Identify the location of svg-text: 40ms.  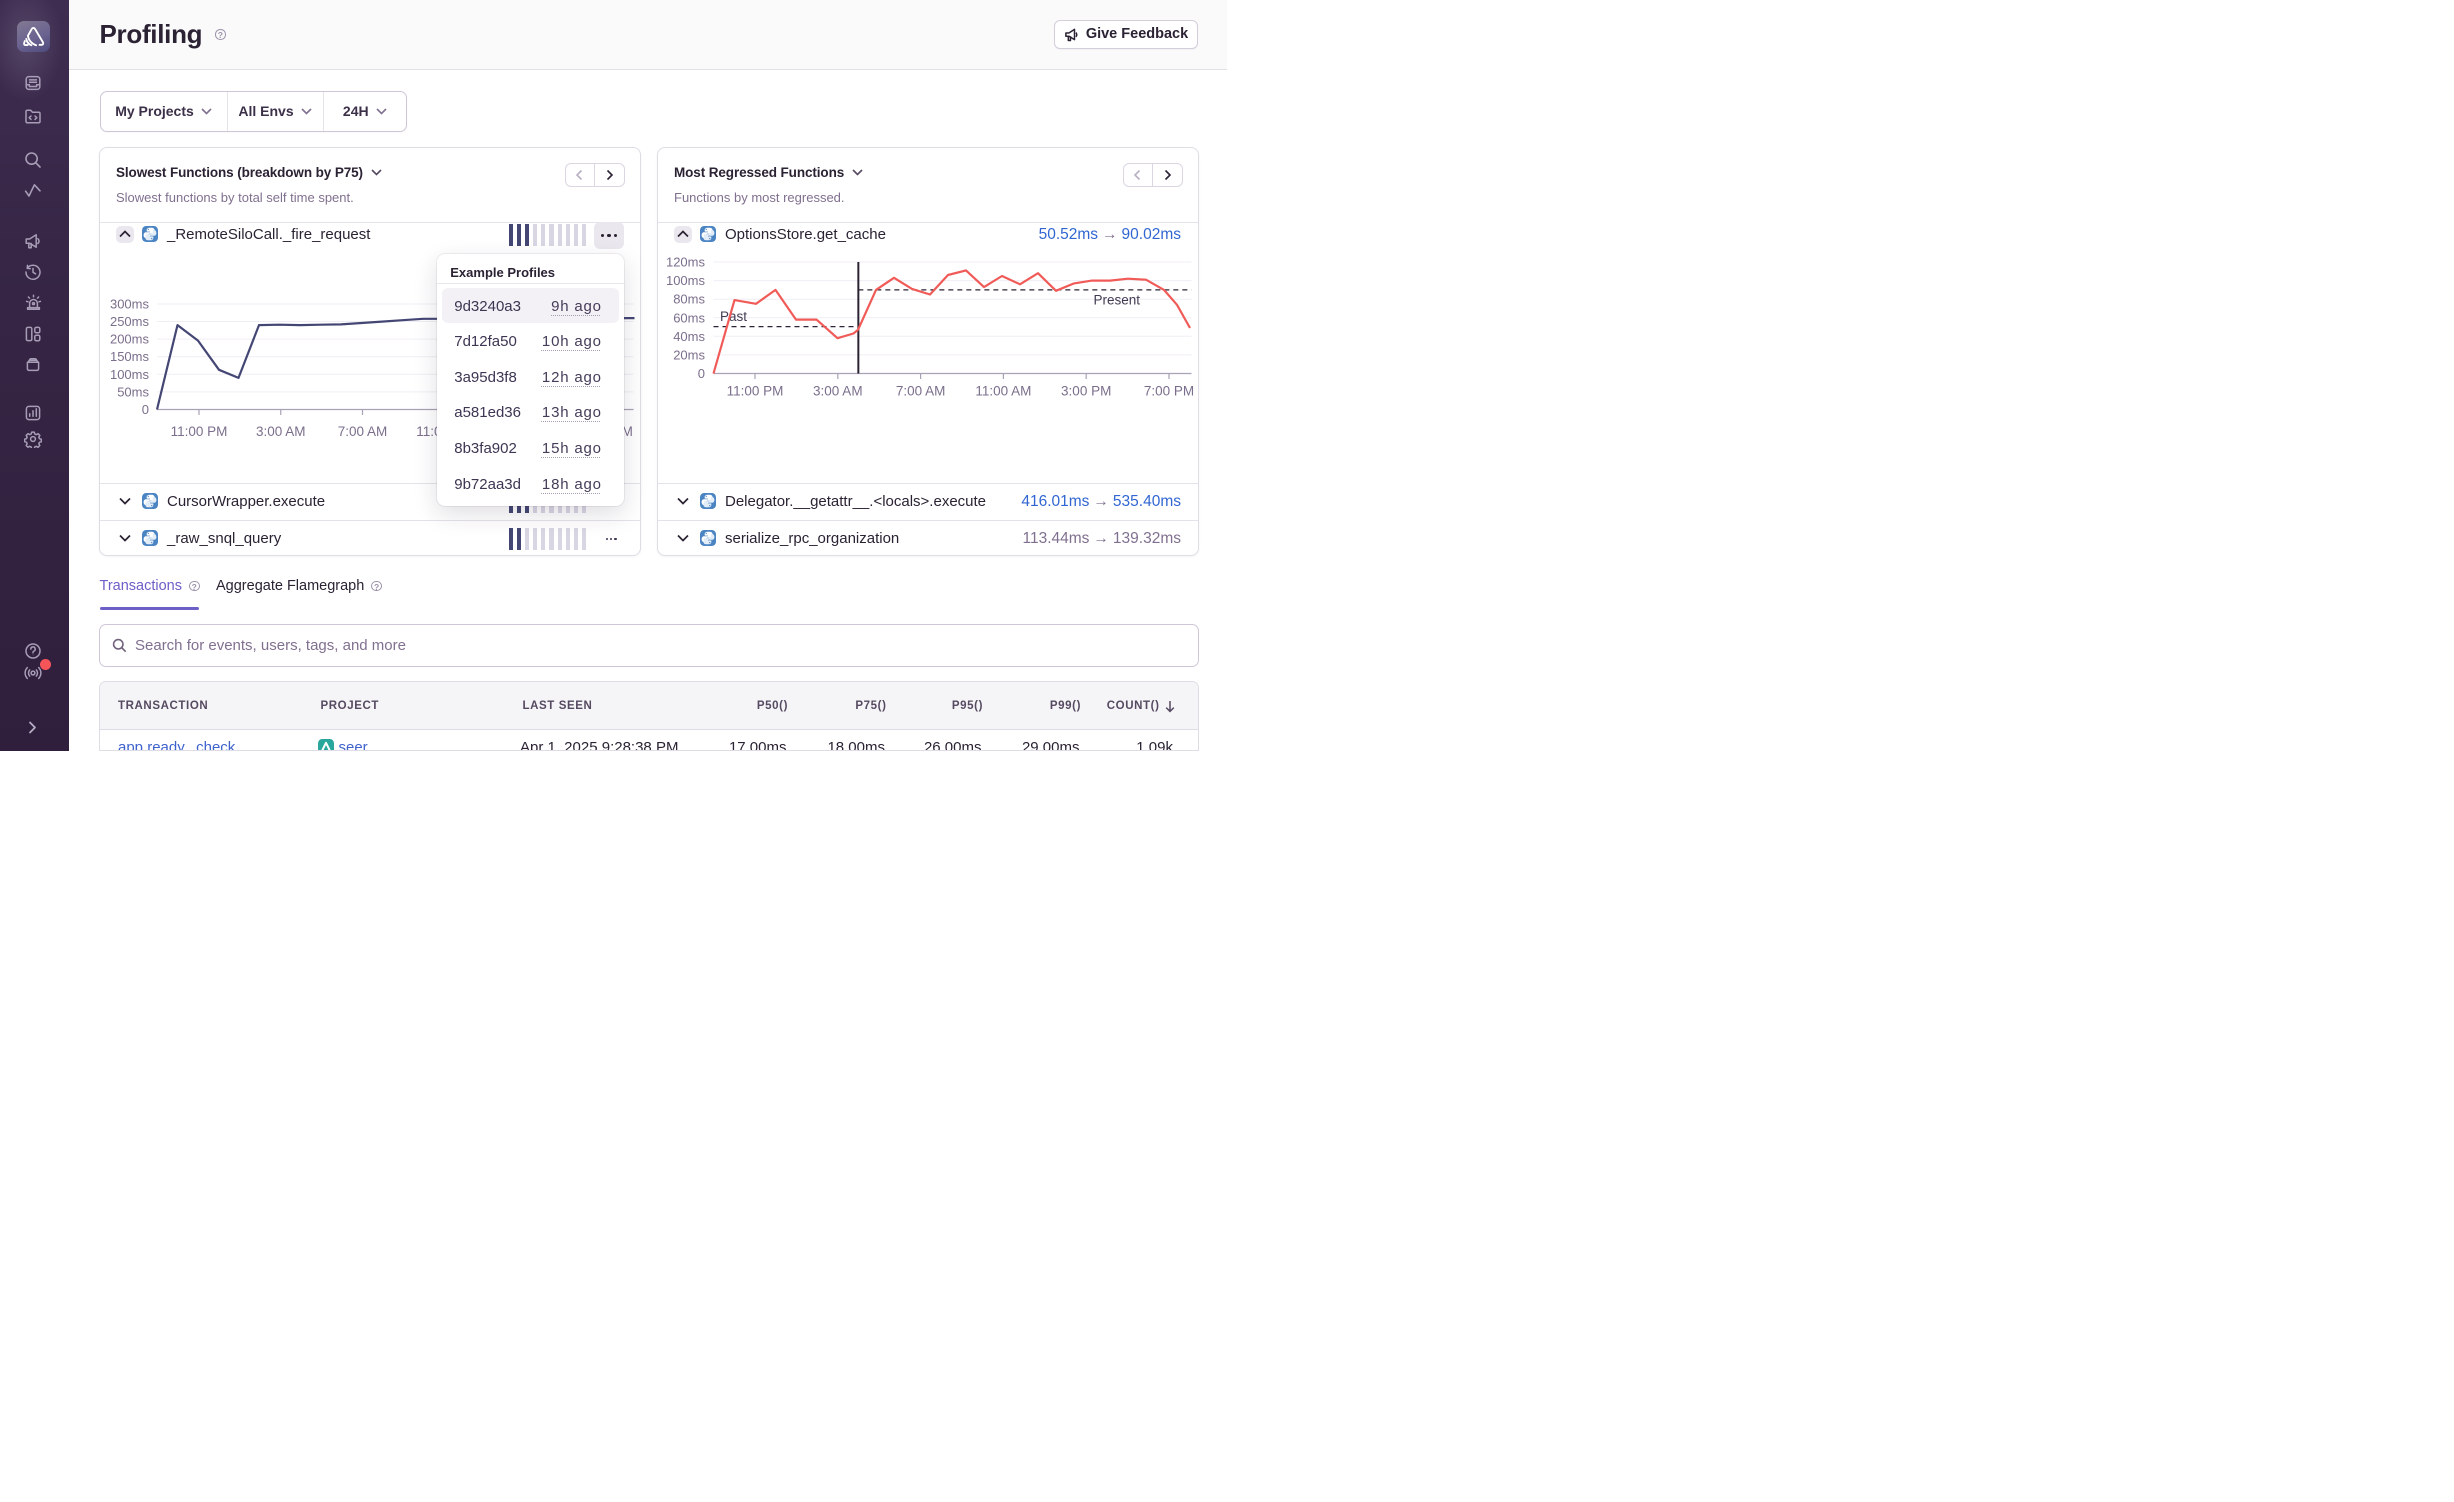
(689, 336).